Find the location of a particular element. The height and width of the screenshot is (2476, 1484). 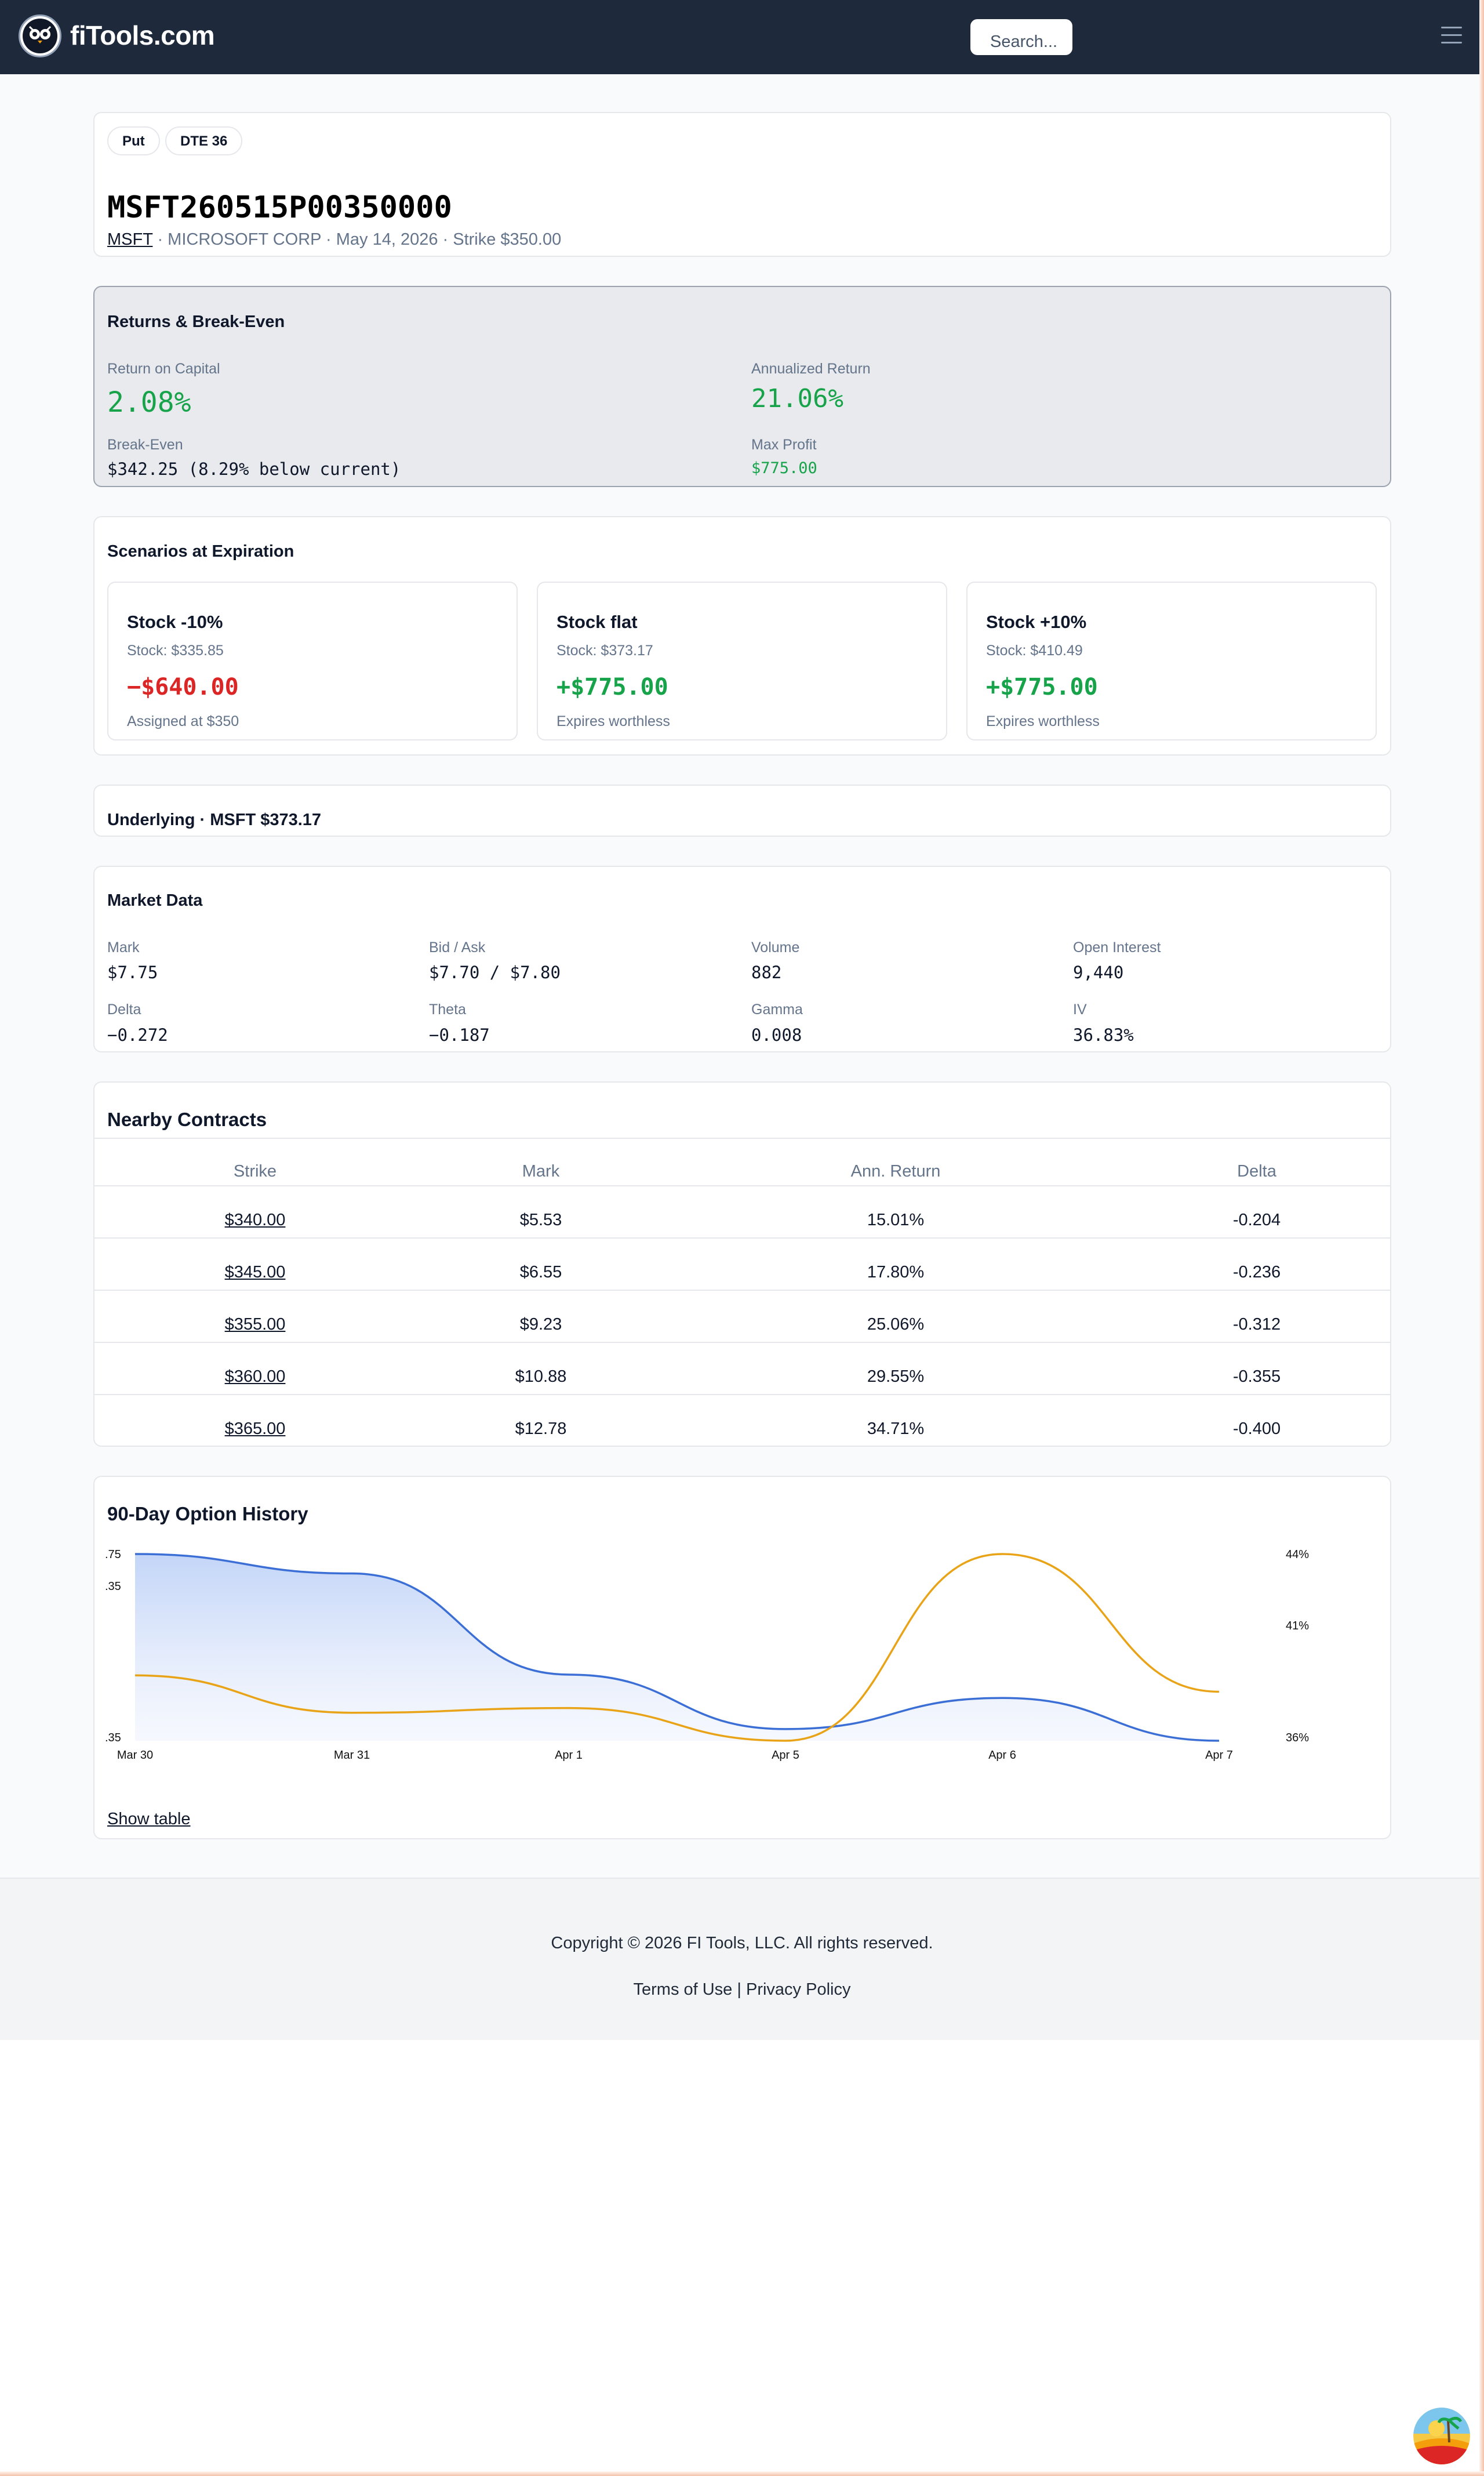

x-axis-tick: Apr 1 is located at coordinates (569, 1755).